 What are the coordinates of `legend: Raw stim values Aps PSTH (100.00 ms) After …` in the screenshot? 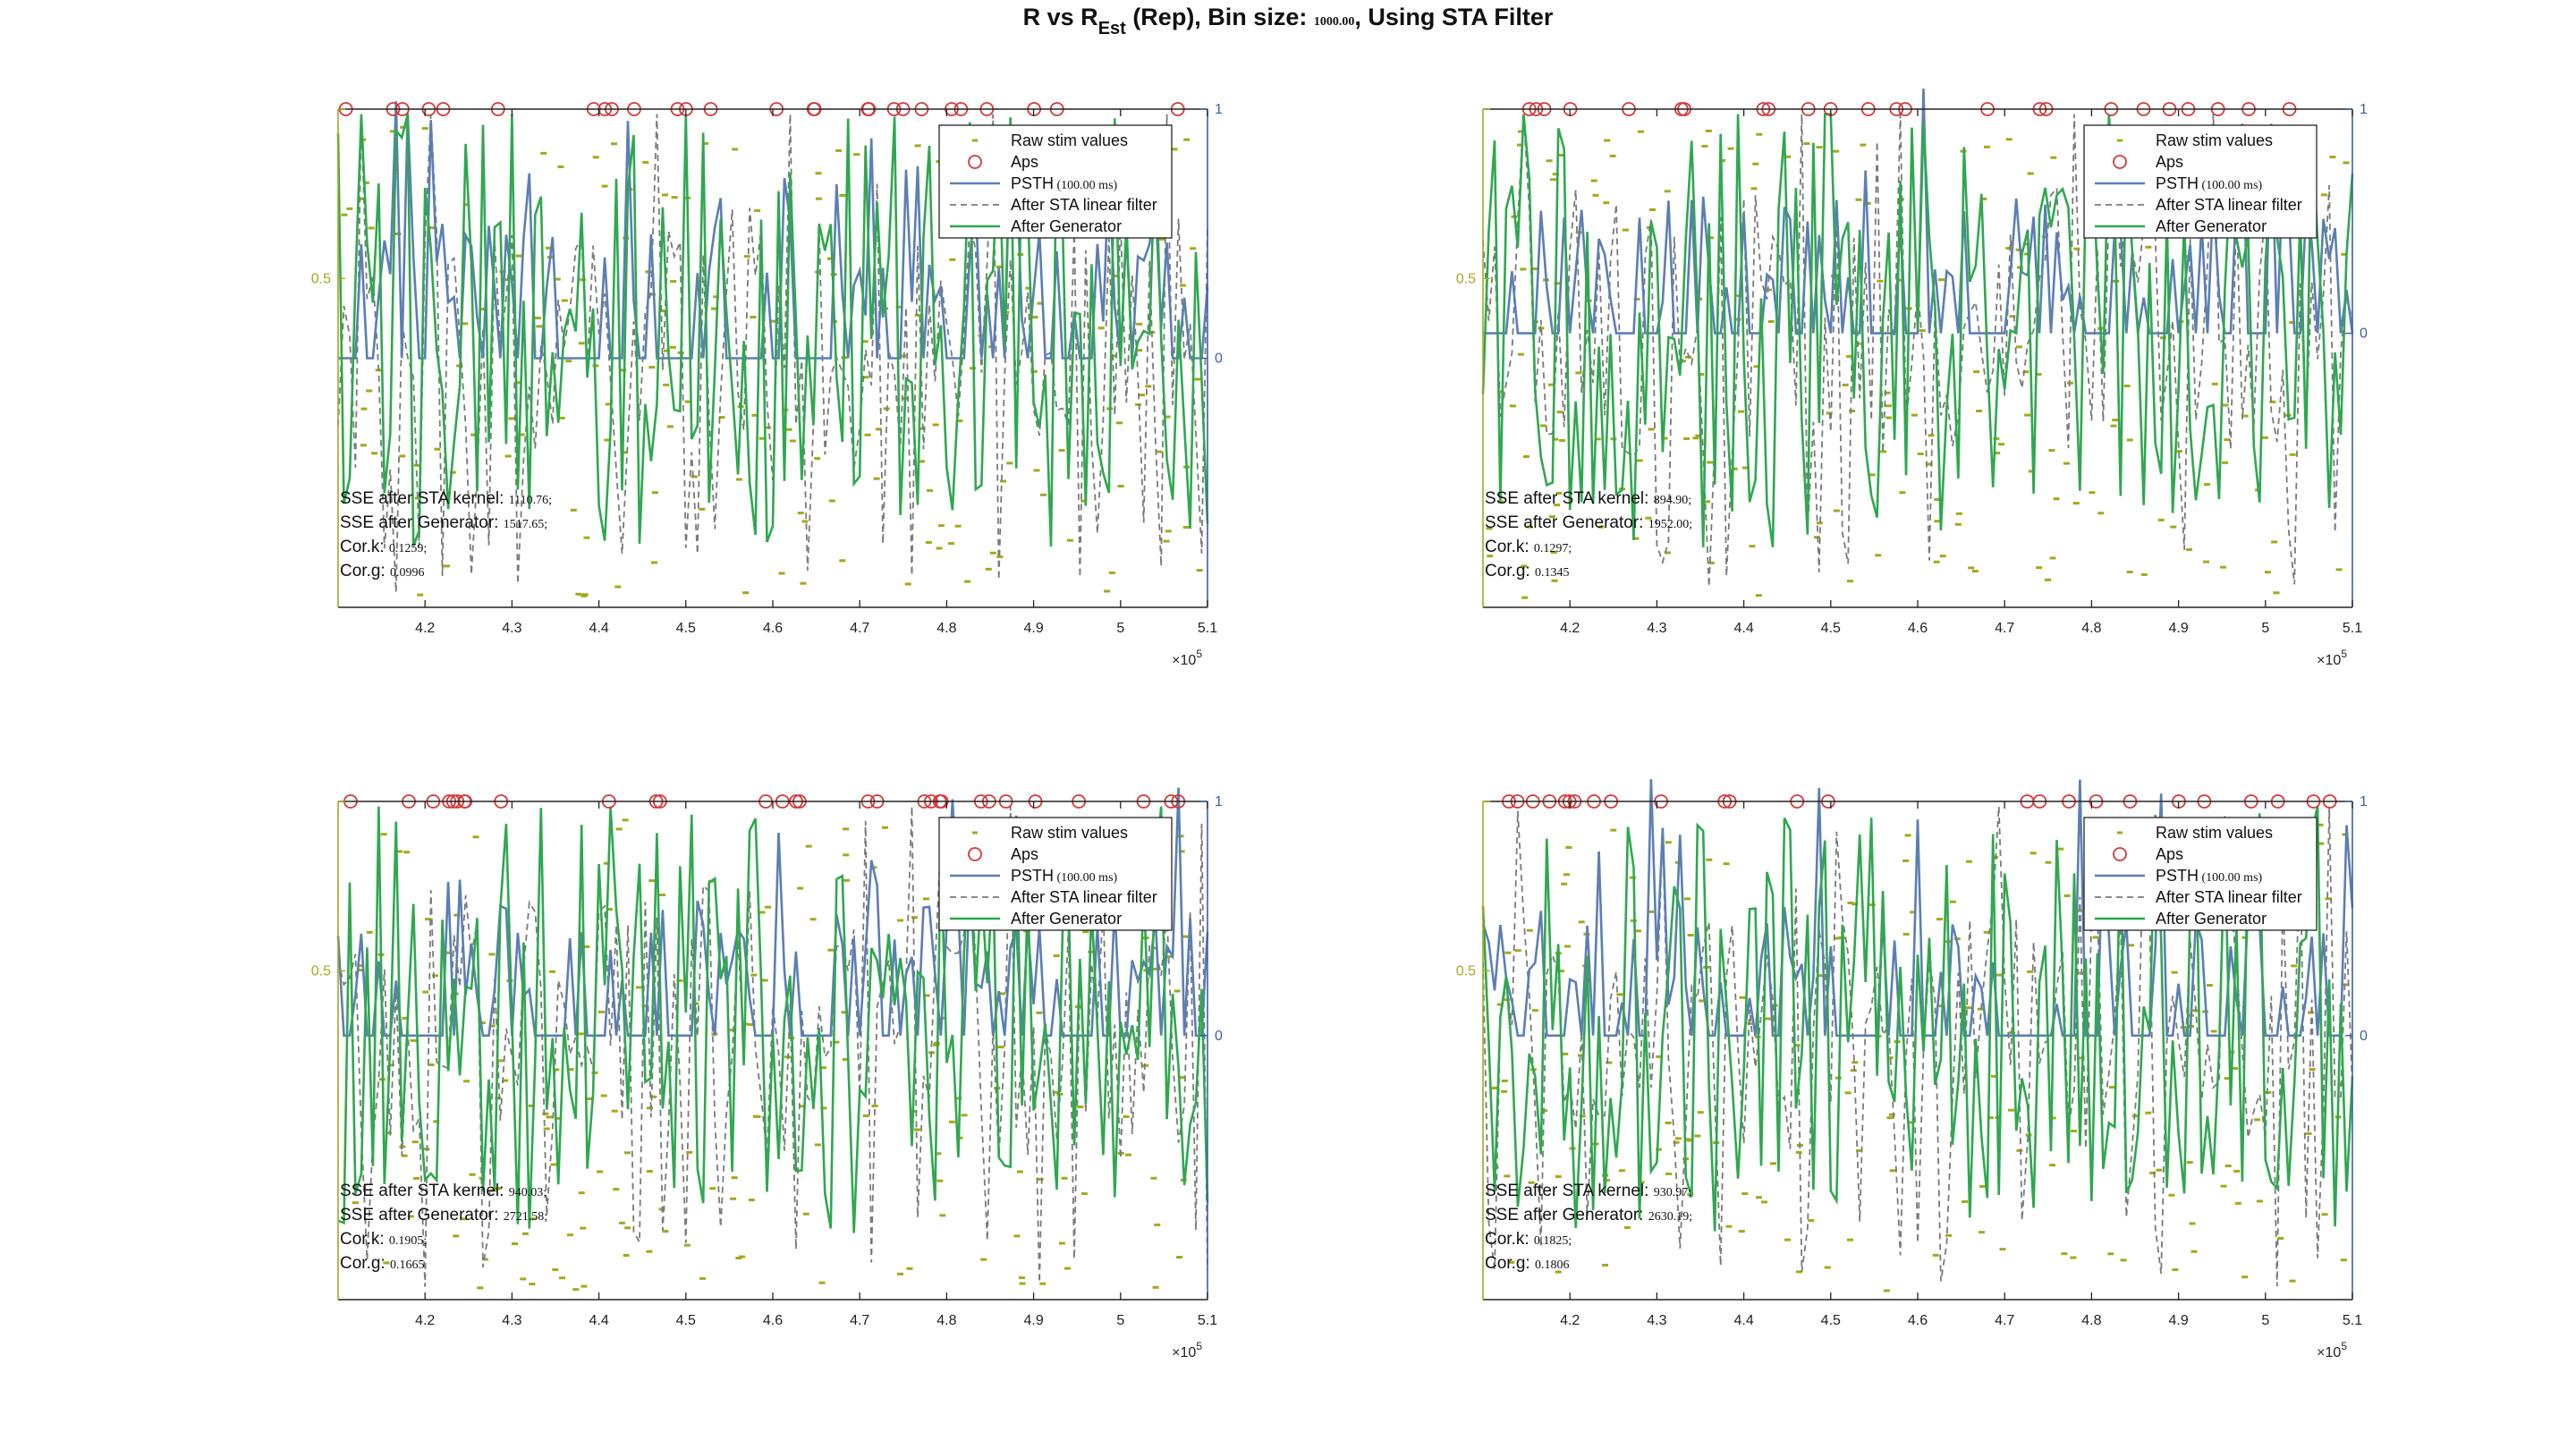 It's located at (1055, 181).